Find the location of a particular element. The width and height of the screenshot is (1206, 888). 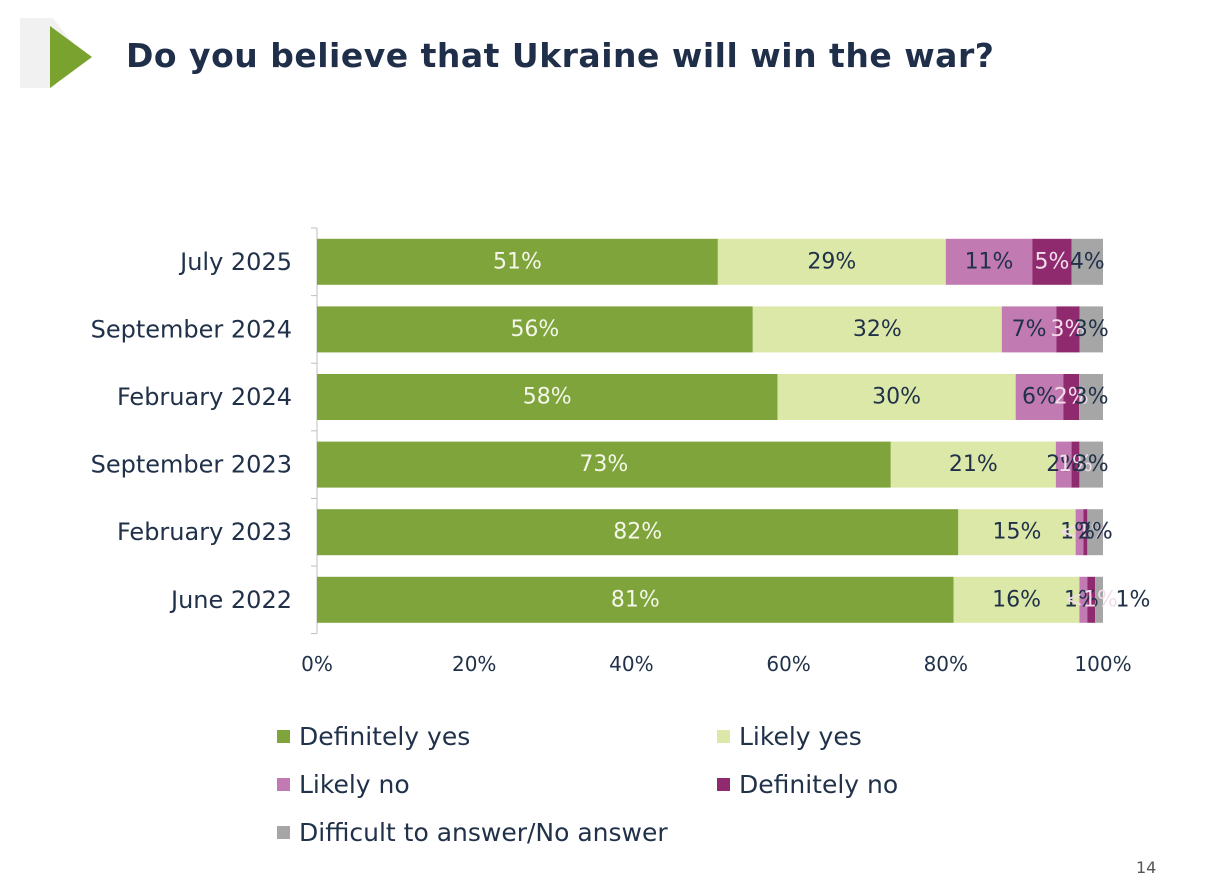

data-label: 73% is located at coordinates (603, 464).